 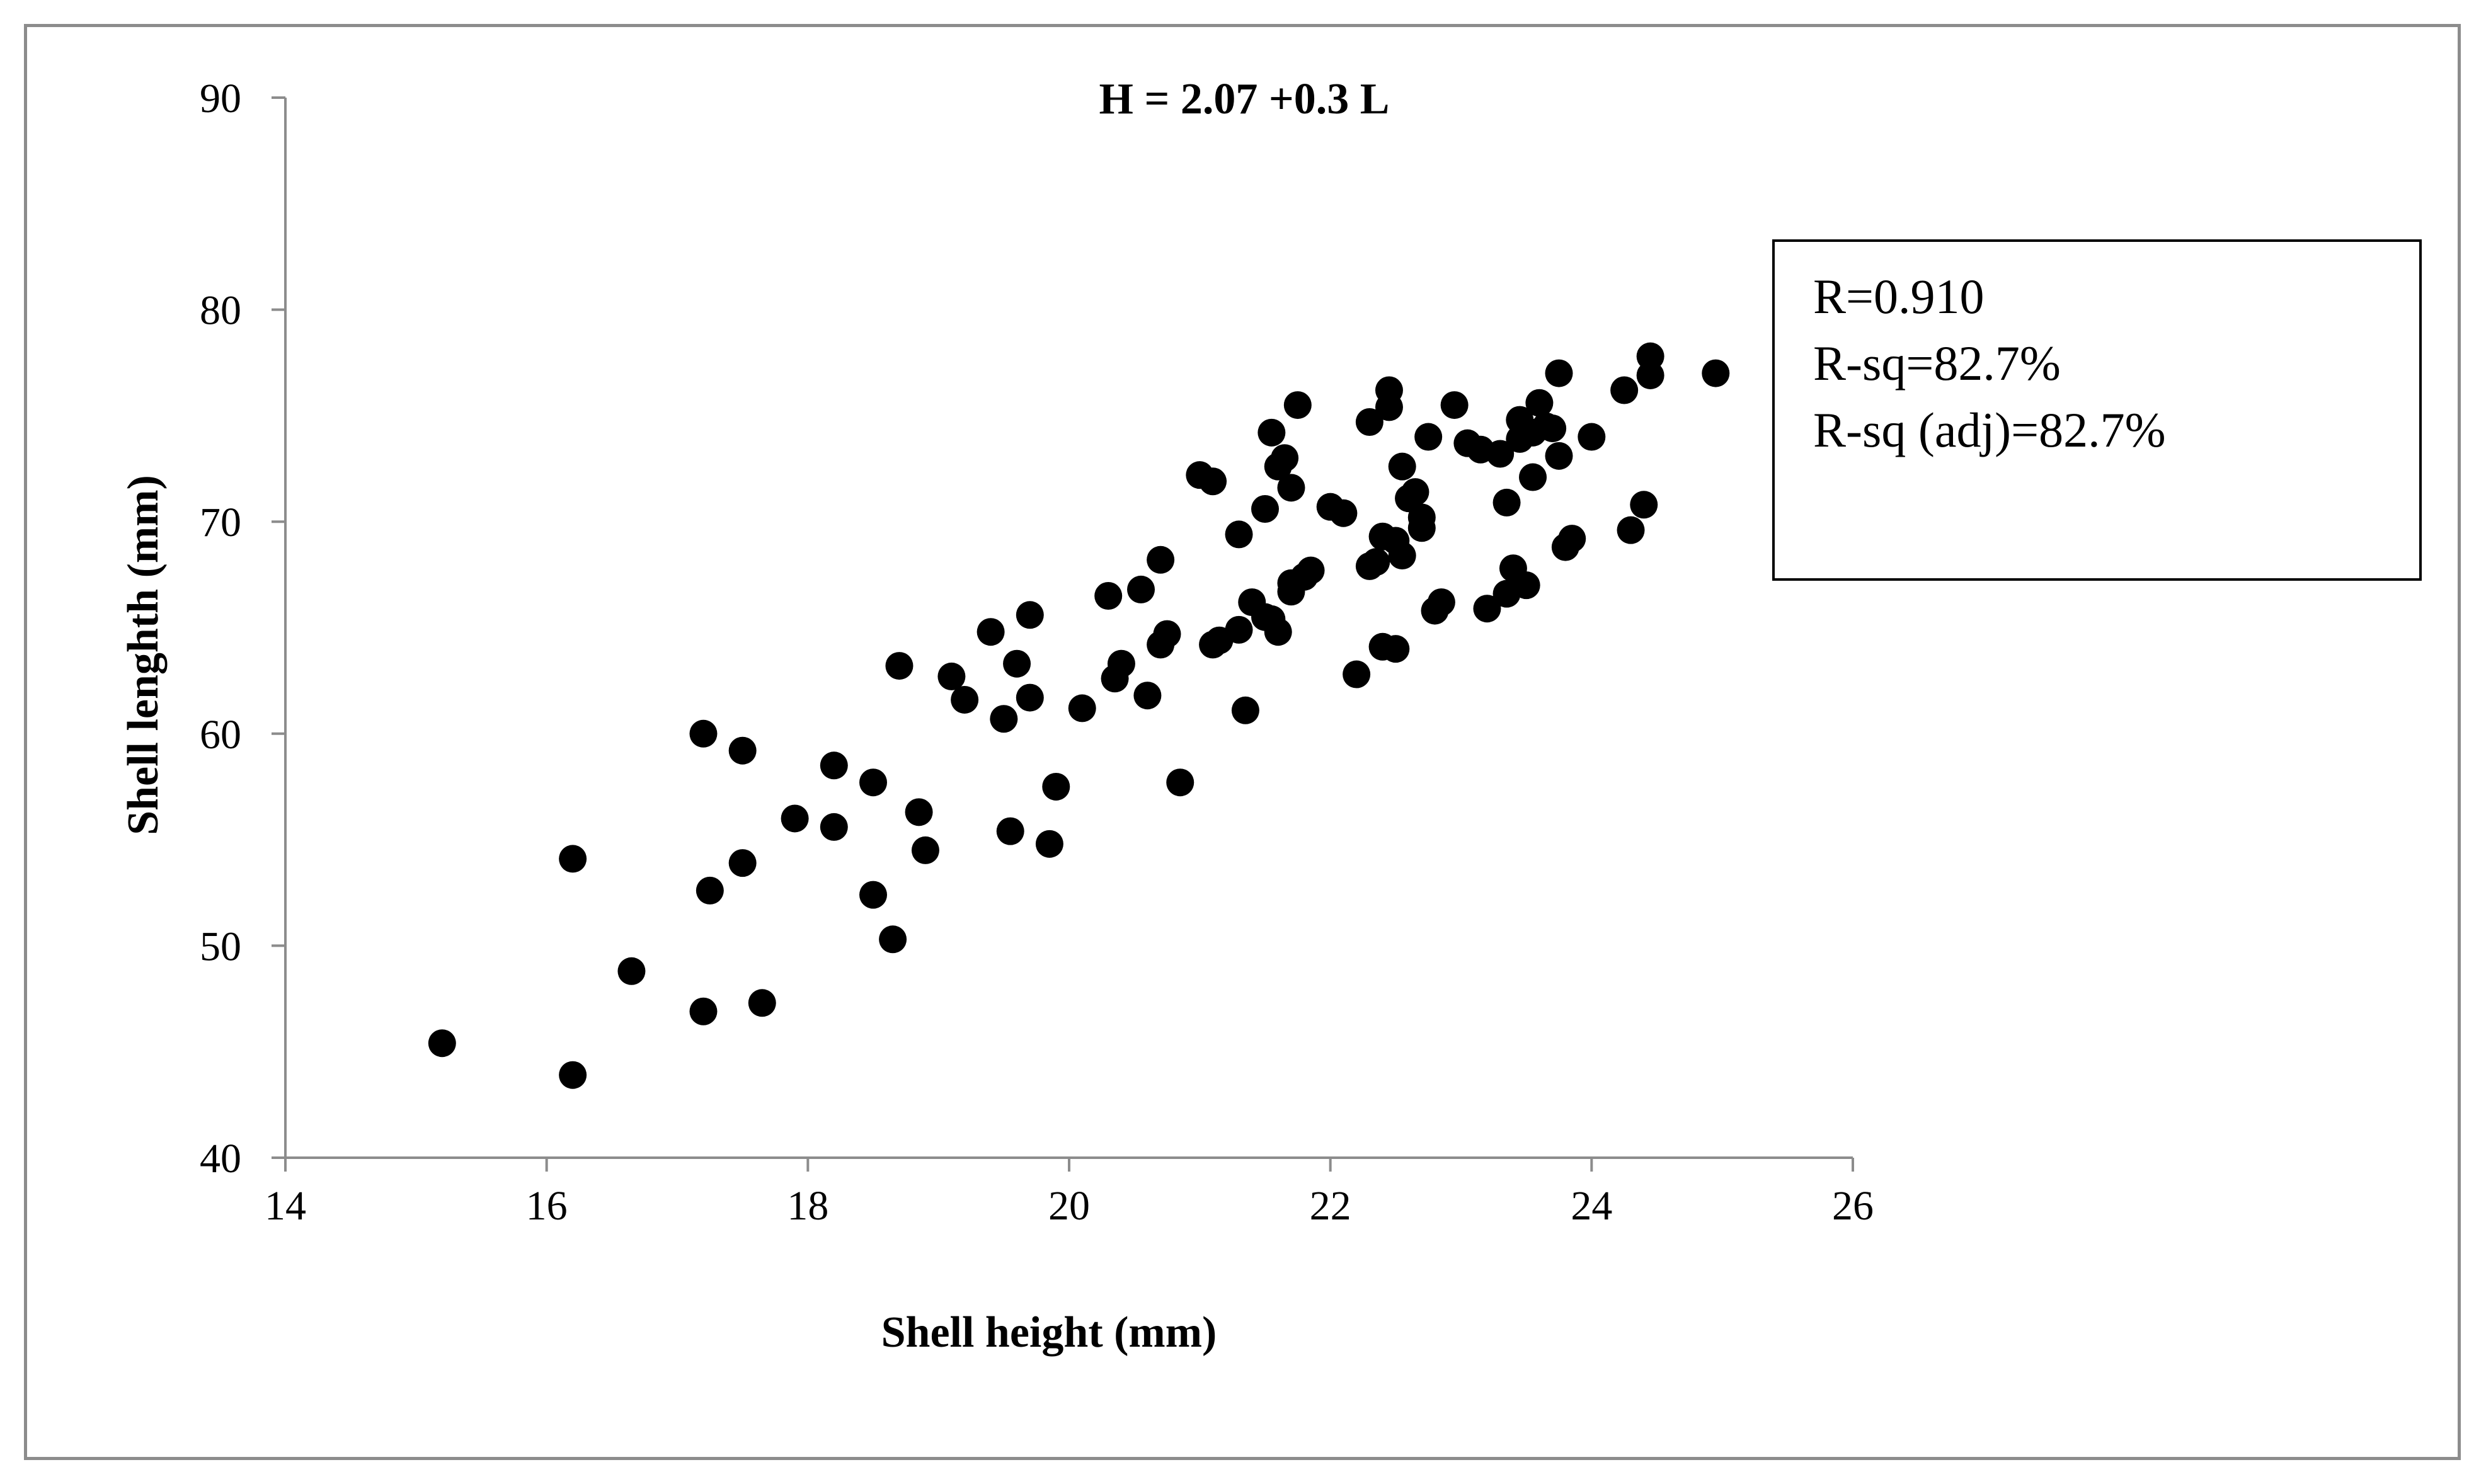 What do you see at coordinates (220, 311) in the screenshot?
I see `y-tick-label: 80` at bounding box center [220, 311].